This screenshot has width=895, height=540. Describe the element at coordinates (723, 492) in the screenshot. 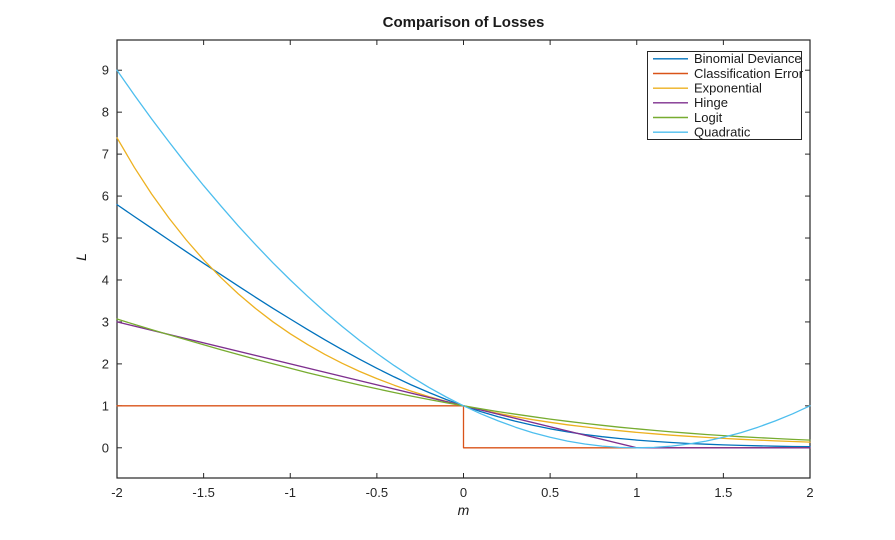

I see `x-tick-label: 1.5` at that location.